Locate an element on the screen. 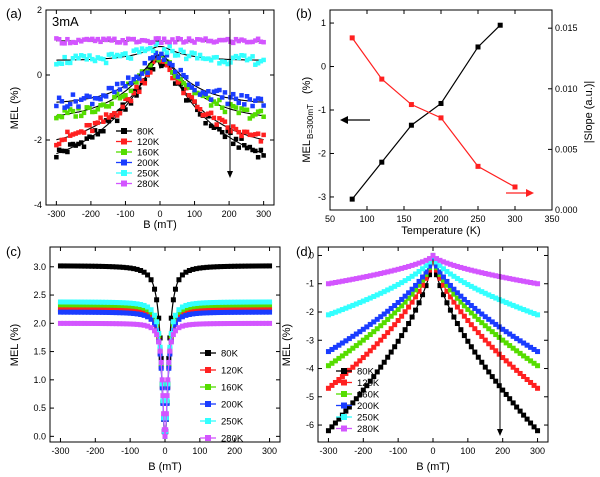 The image size is (600, 477). panel-b-ytick-label: -1 is located at coordinates (322, 110).